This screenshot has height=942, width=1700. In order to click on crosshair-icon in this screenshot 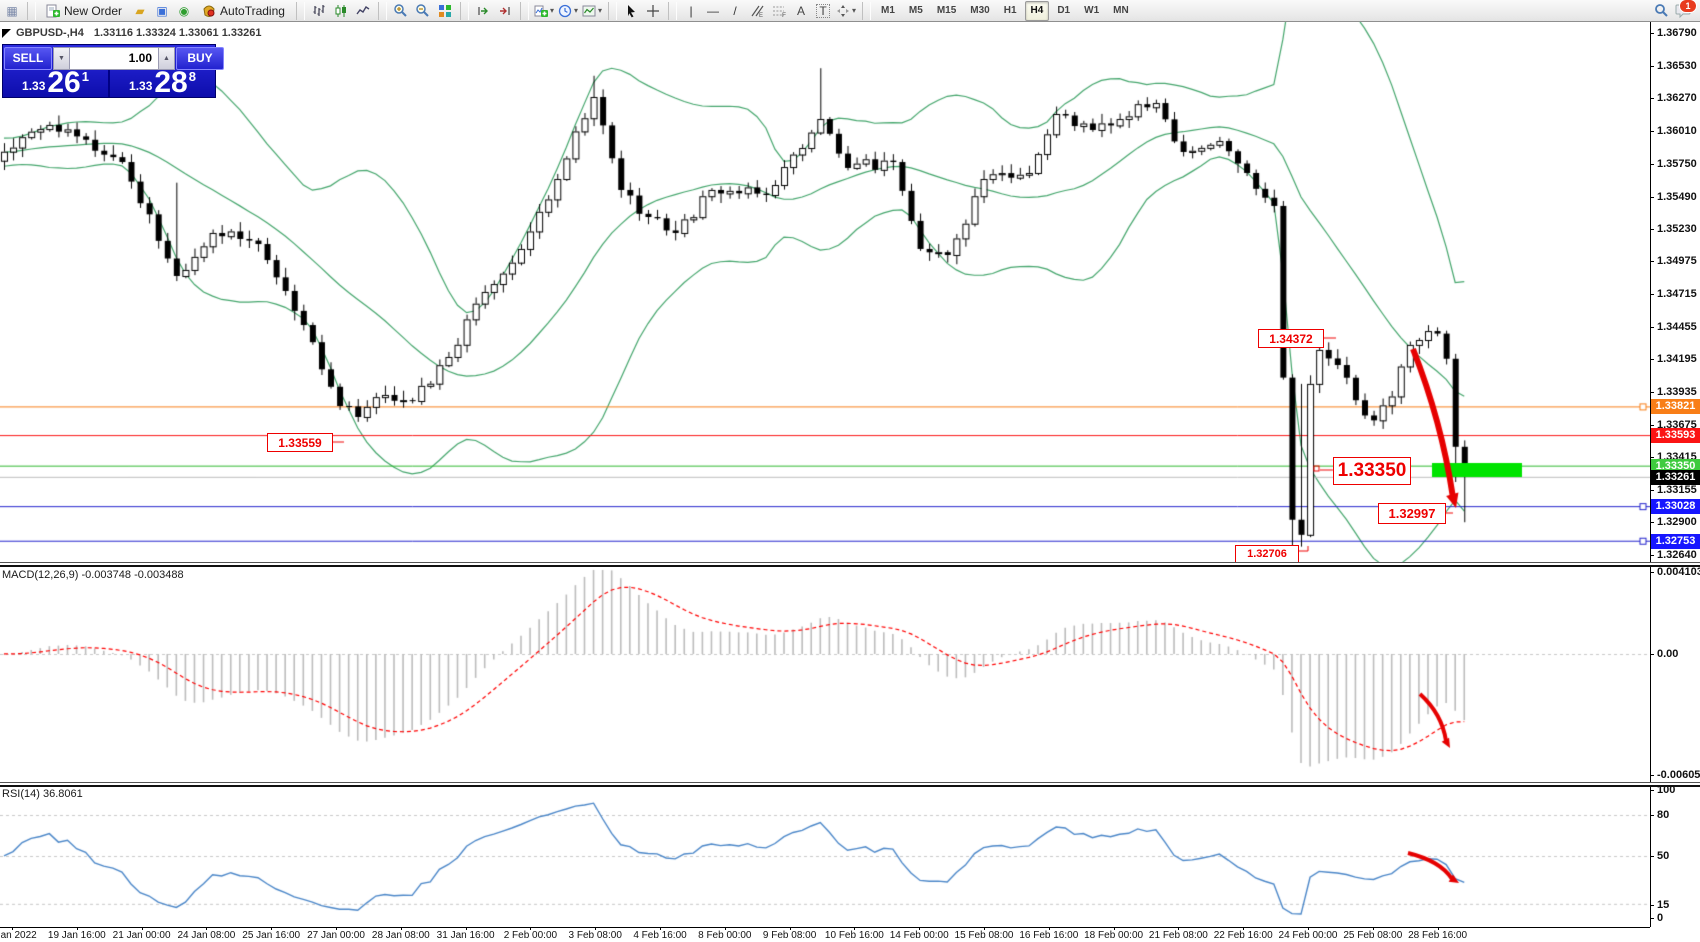, I will do `click(653, 11)`.